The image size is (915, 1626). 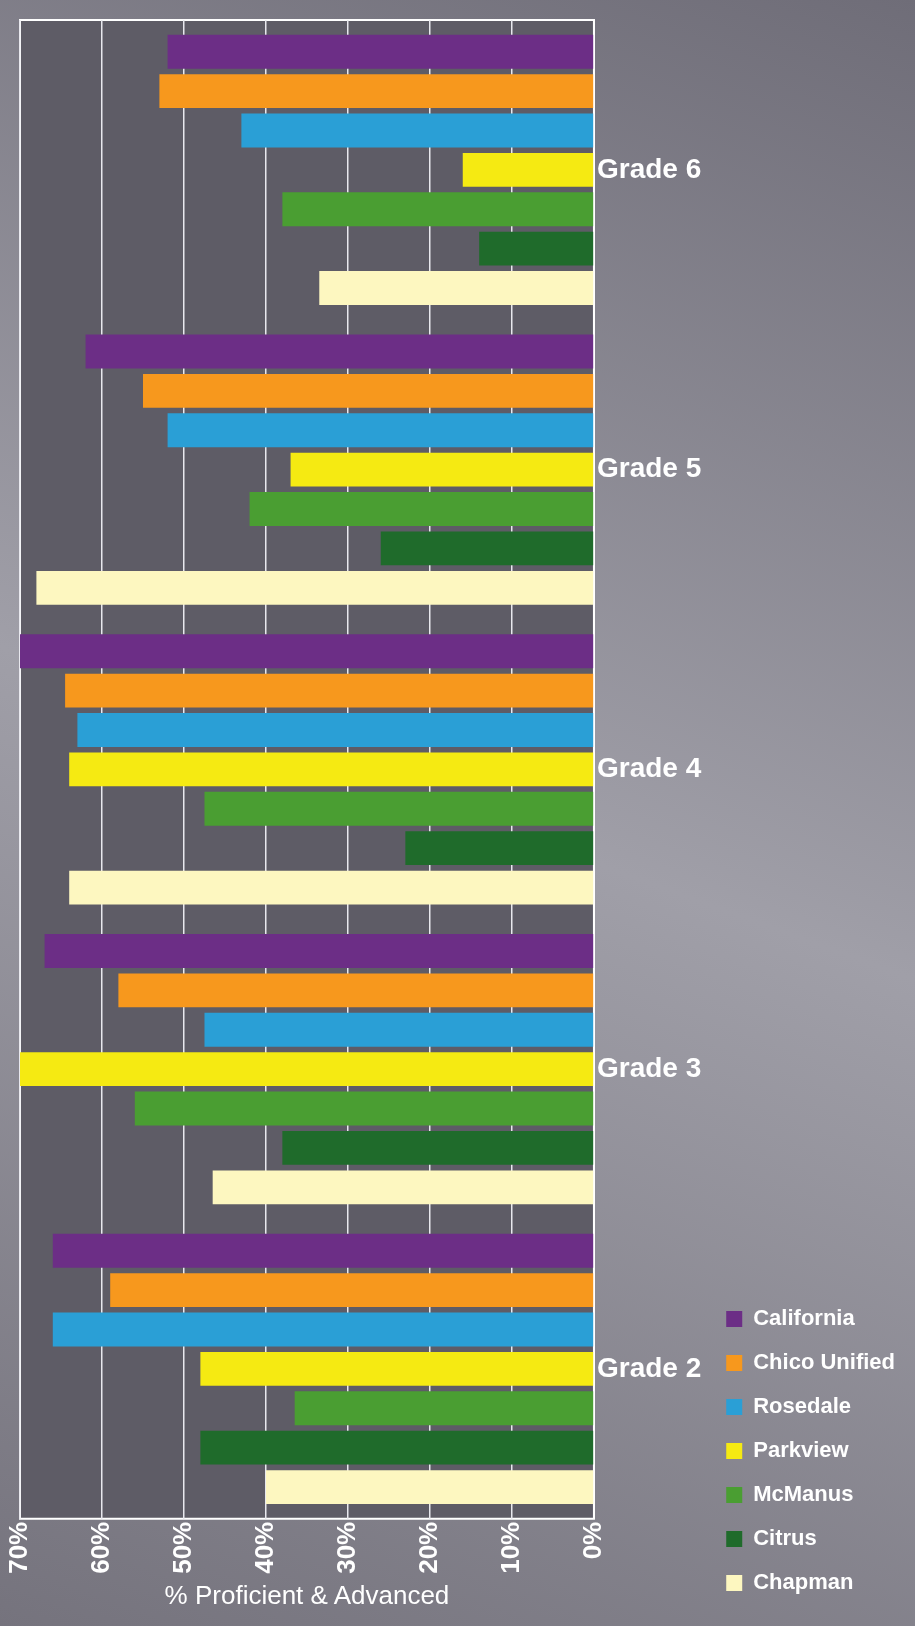 What do you see at coordinates (649, 168) in the screenshot?
I see `y-tick-label: Grade 6` at bounding box center [649, 168].